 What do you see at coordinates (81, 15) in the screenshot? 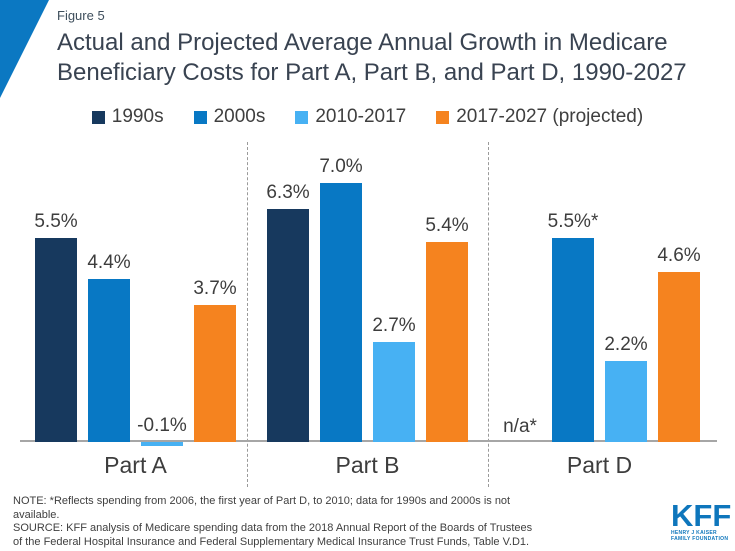
I see `figure-label: Figure 5` at bounding box center [81, 15].